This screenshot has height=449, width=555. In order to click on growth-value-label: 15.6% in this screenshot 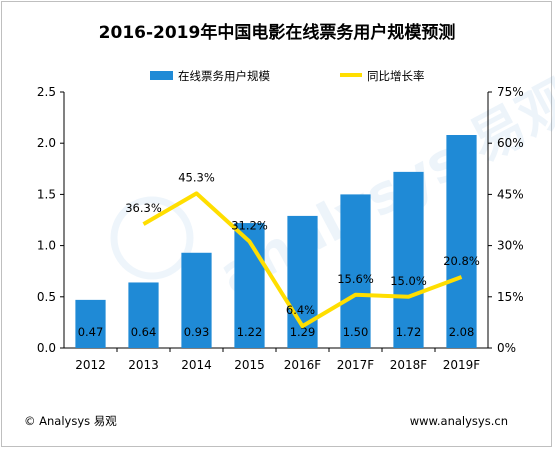, I will do `click(355, 279)`.